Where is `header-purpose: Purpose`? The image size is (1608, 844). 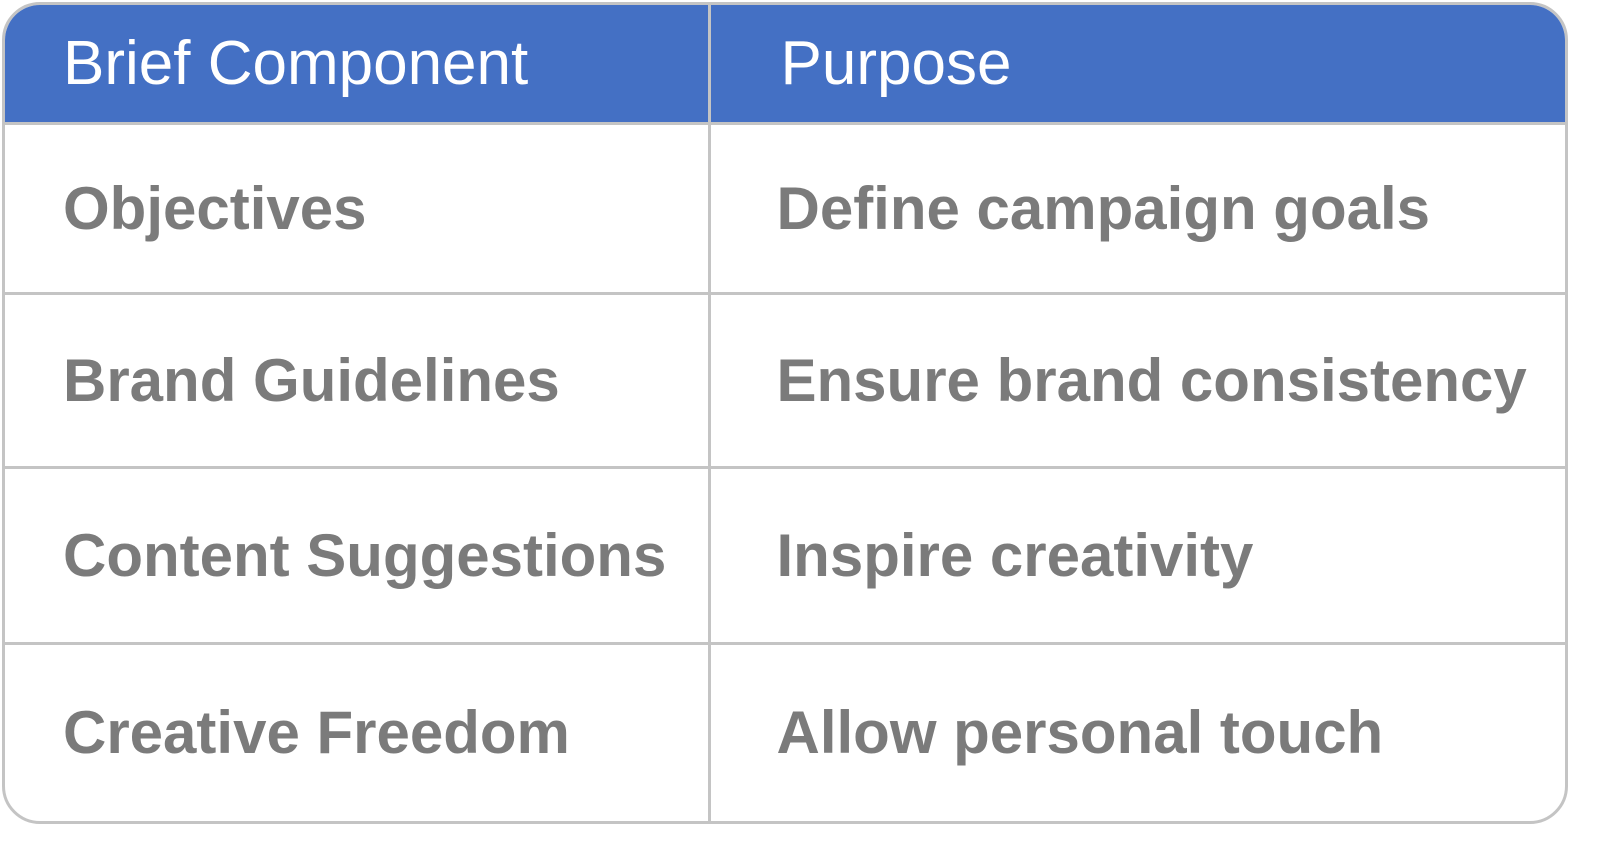 header-purpose: Purpose is located at coordinates (896, 63).